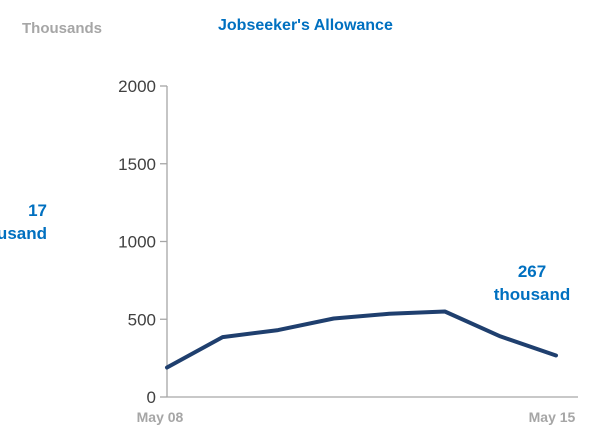 The image size is (596, 428). What do you see at coordinates (137, 86) in the screenshot?
I see `y-tick-label: 2000` at bounding box center [137, 86].